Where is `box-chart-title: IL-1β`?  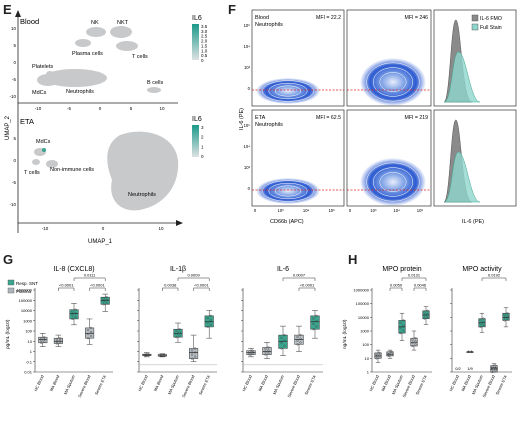
box-chart-title: IL-1β is located at coordinates (178, 269).